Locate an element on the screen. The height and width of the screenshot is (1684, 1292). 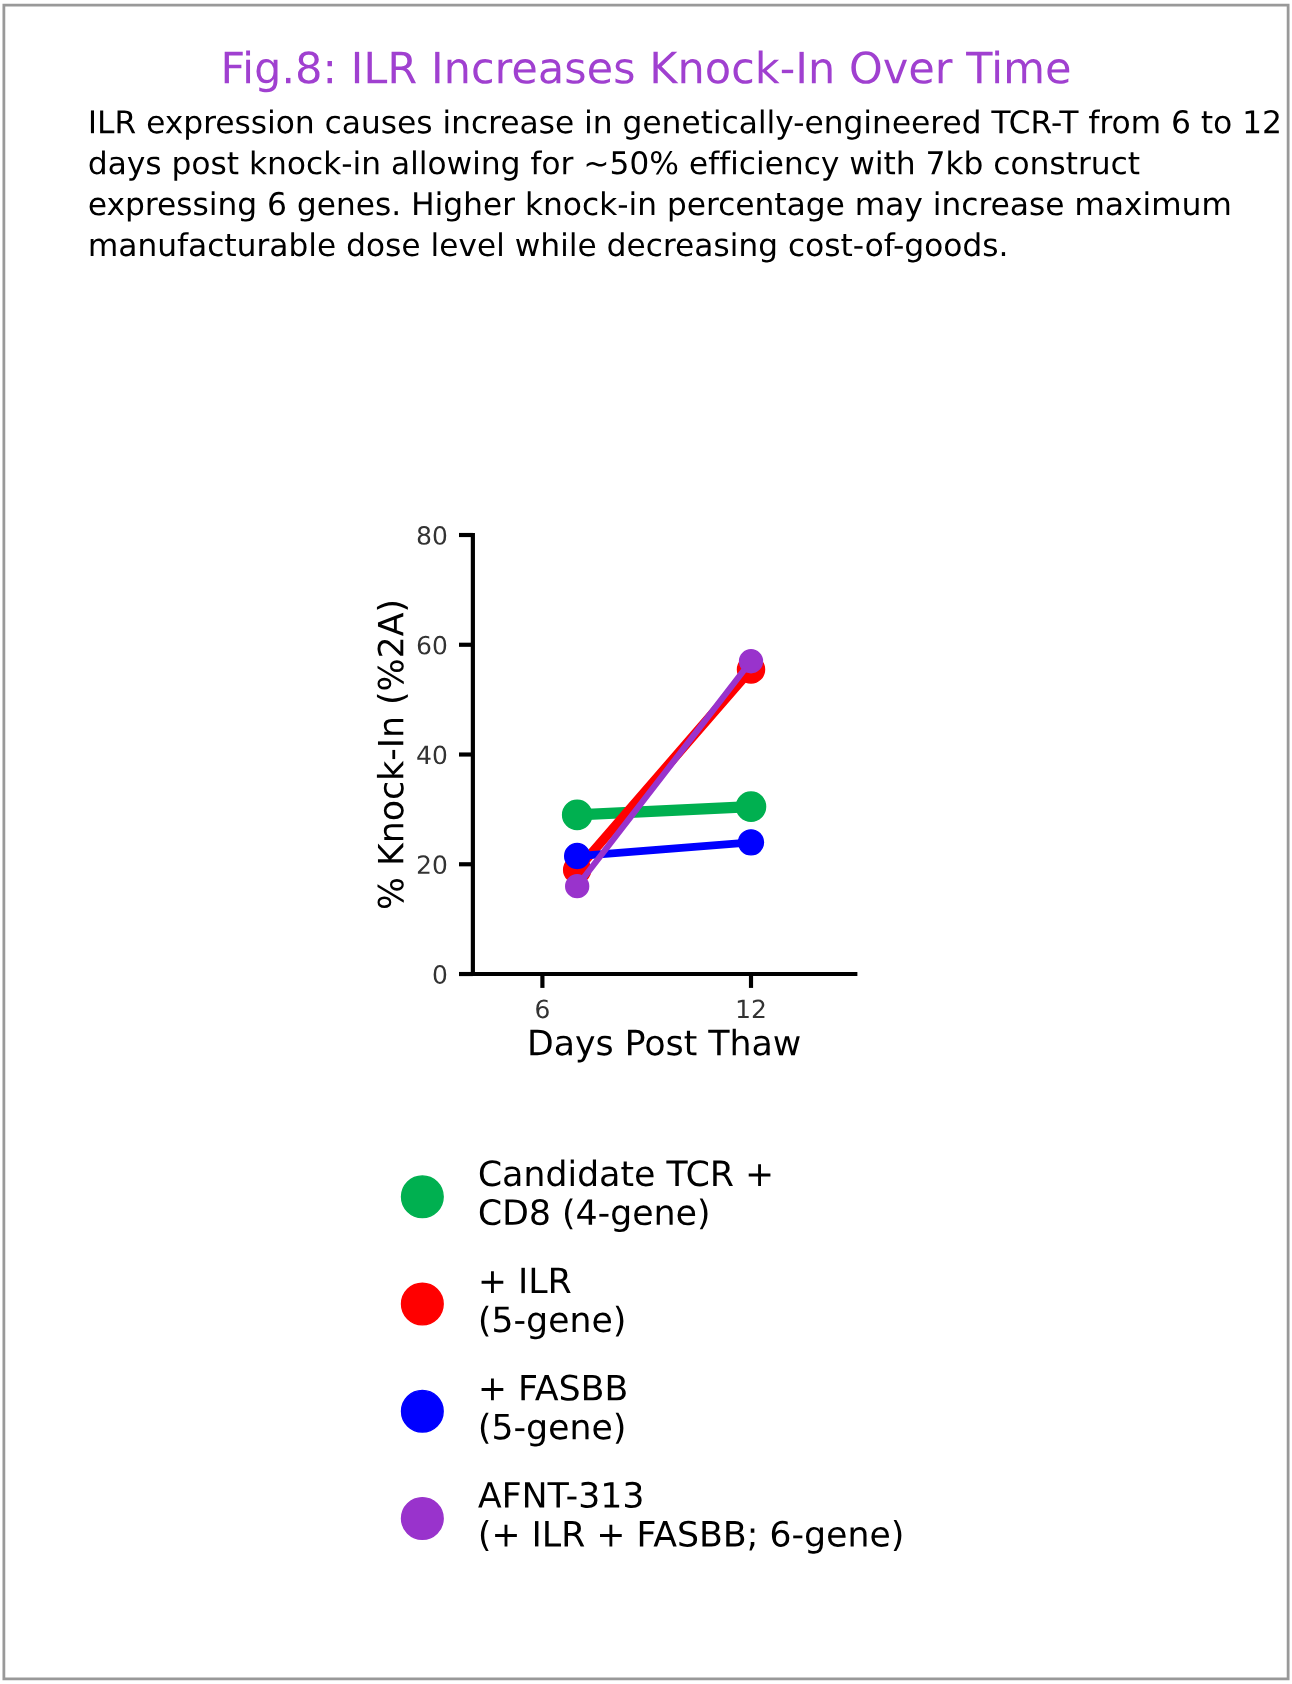
chart-title: Fig.8: ILR Increases Knock-In Over Time is located at coordinates (647, 71).